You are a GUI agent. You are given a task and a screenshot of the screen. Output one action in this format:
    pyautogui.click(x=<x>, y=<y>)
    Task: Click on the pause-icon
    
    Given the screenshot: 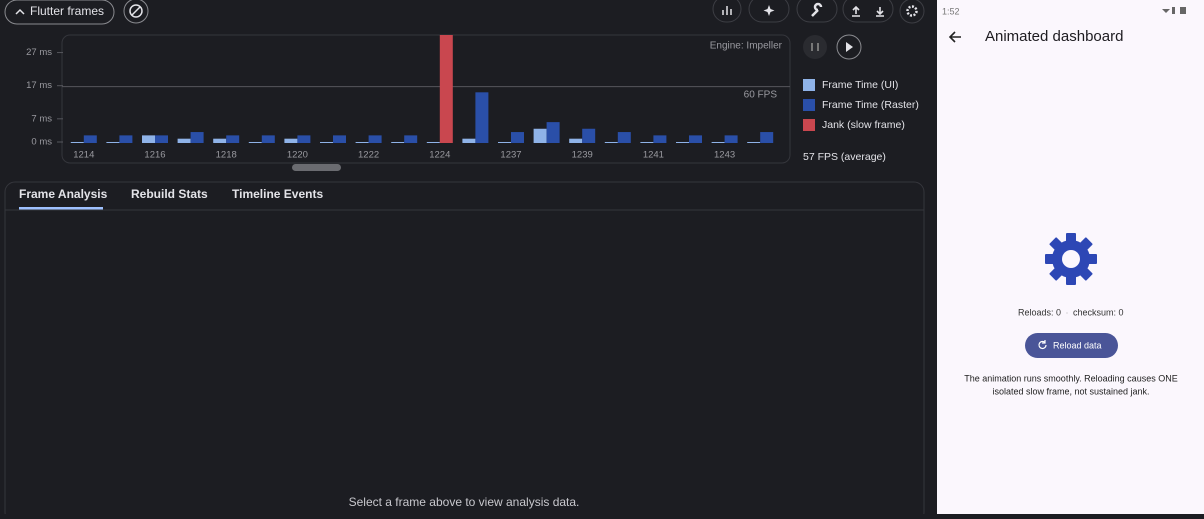 What is the action you would take?
    pyautogui.click(x=815, y=47)
    